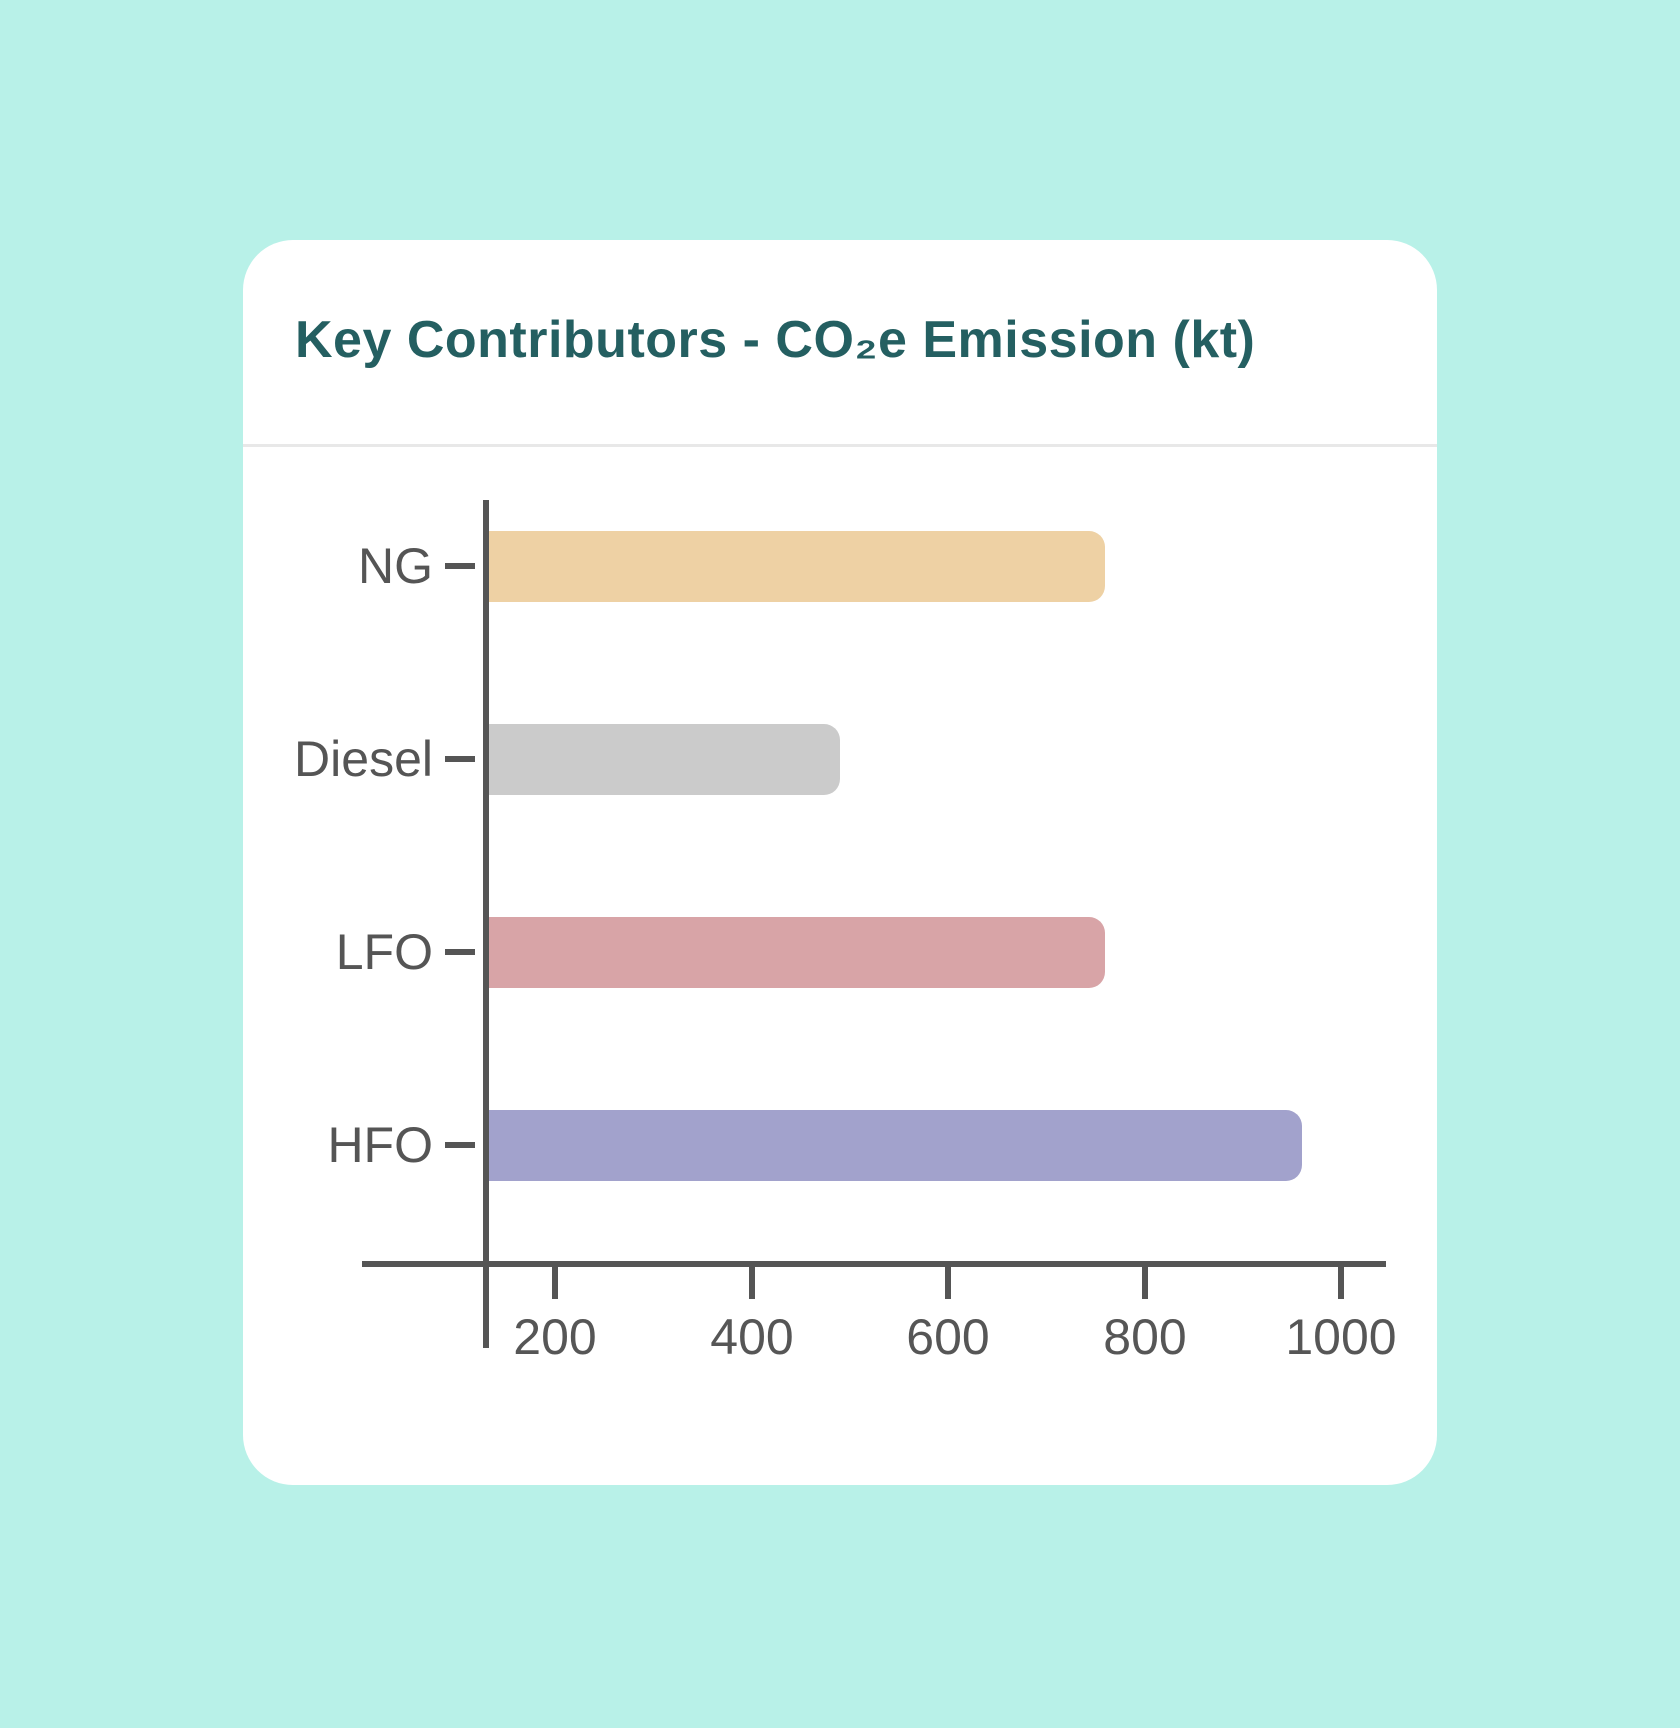 The width and height of the screenshot is (1680, 1728). I want to click on x-tick-label-1000: 1000, so click(1341, 1337).